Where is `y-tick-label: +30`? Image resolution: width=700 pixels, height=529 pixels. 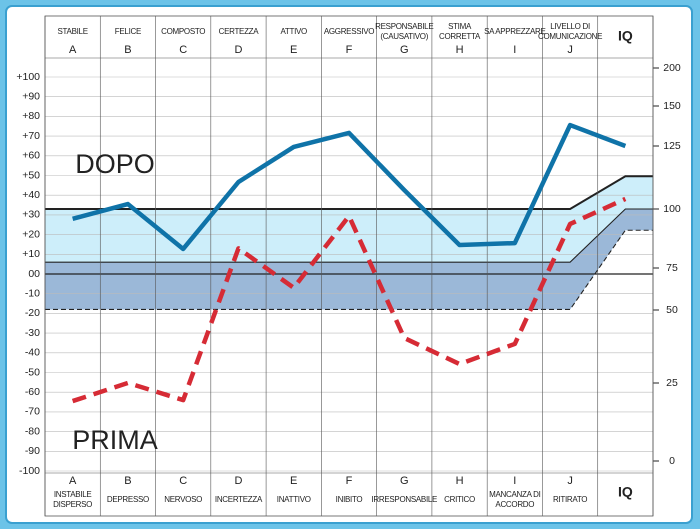
y-tick-label: +30 is located at coordinates (31, 215).